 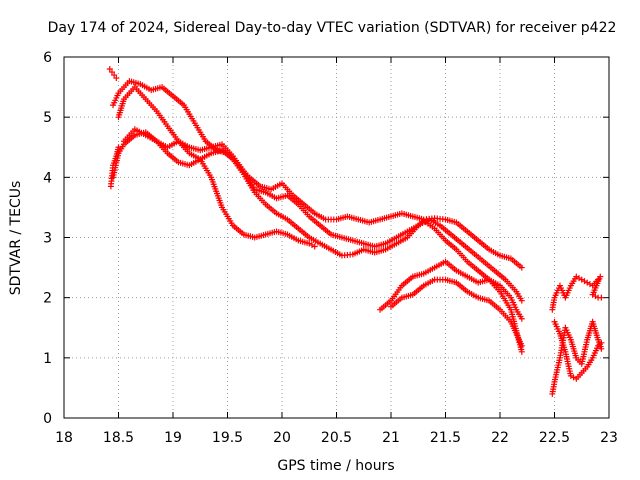 I want to click on x-tick-label: 20.5, so click(x=336, y=438).